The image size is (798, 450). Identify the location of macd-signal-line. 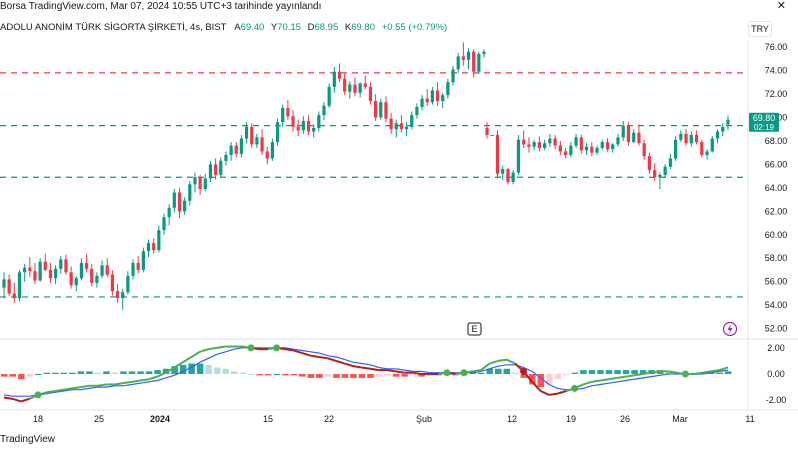
(366, 372).